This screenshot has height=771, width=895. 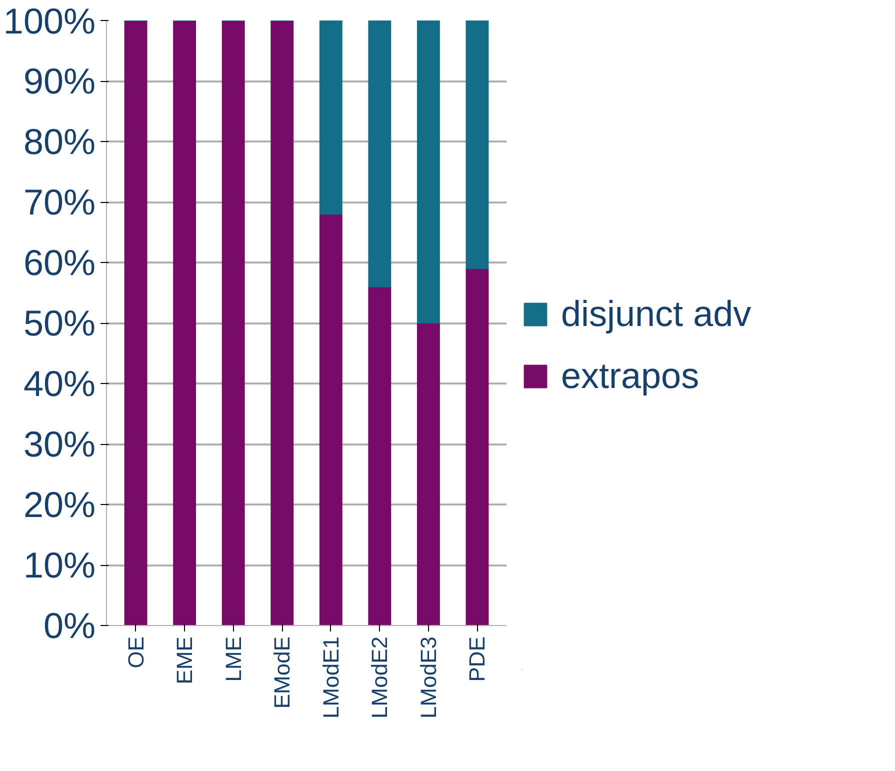 What do you see at coordinates (59, 141) in the screenshot?
I see `y-tick-label: 80%` at bounding box center [59, 141].